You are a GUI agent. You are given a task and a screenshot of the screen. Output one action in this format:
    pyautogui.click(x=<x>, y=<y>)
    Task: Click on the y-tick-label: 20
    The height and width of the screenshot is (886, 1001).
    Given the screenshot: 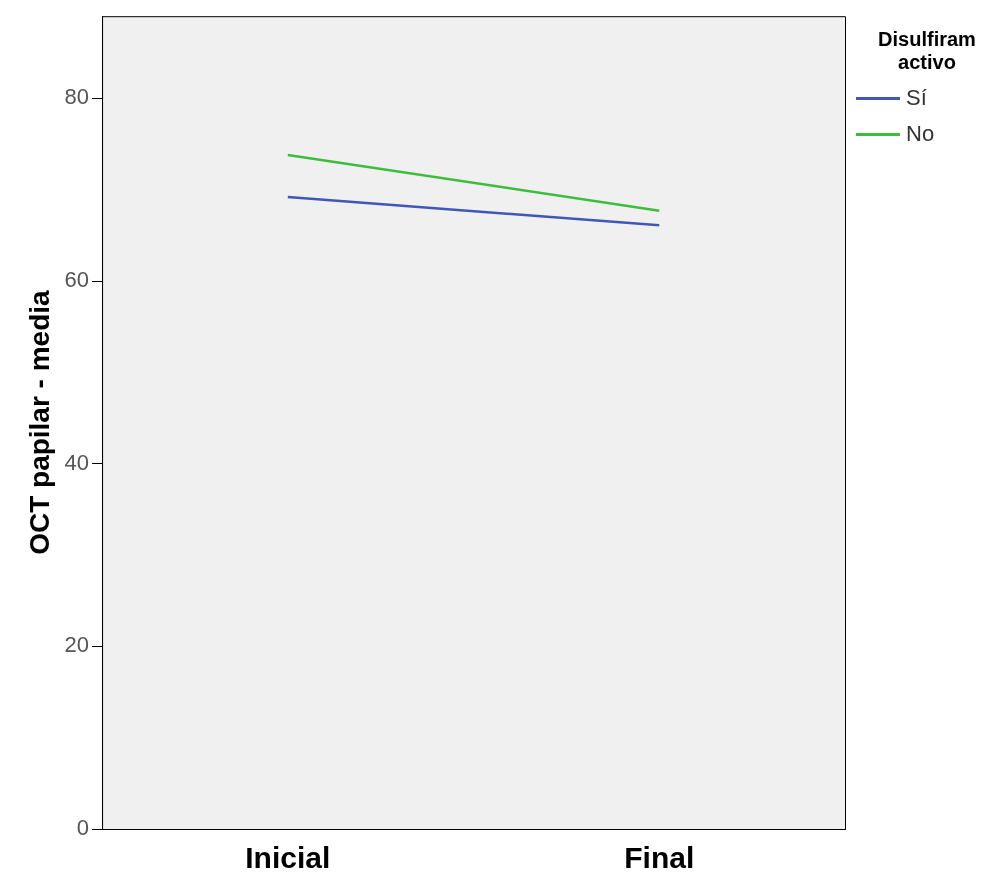 What is the action you would take?
    pyautogui.click(x=77, y=645)
    